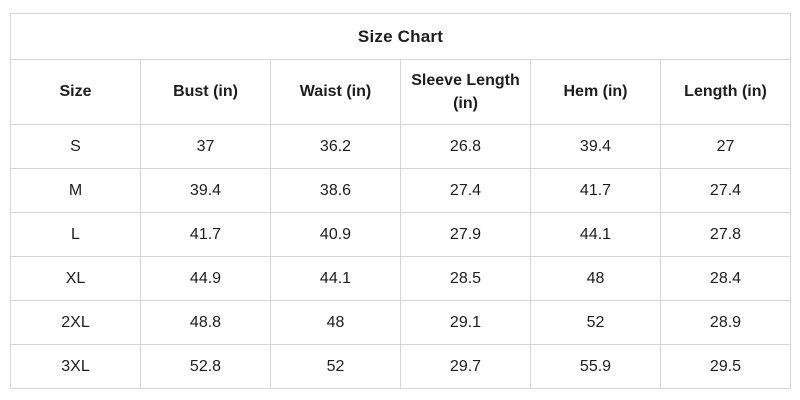  Describe the element at coordinates (725, 146) in the screenshot. I see `measurement-cell: 27` at that location.